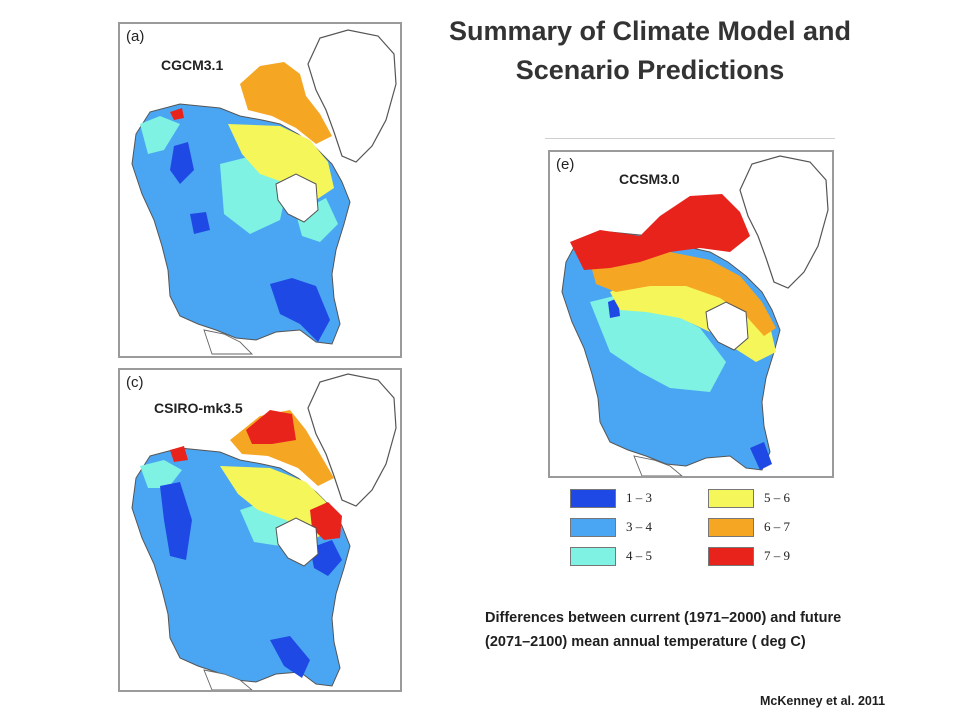  Describe the element at coordinates (620, 557) in the screenshot. I see `legend-item: 4 – 5` at that location.